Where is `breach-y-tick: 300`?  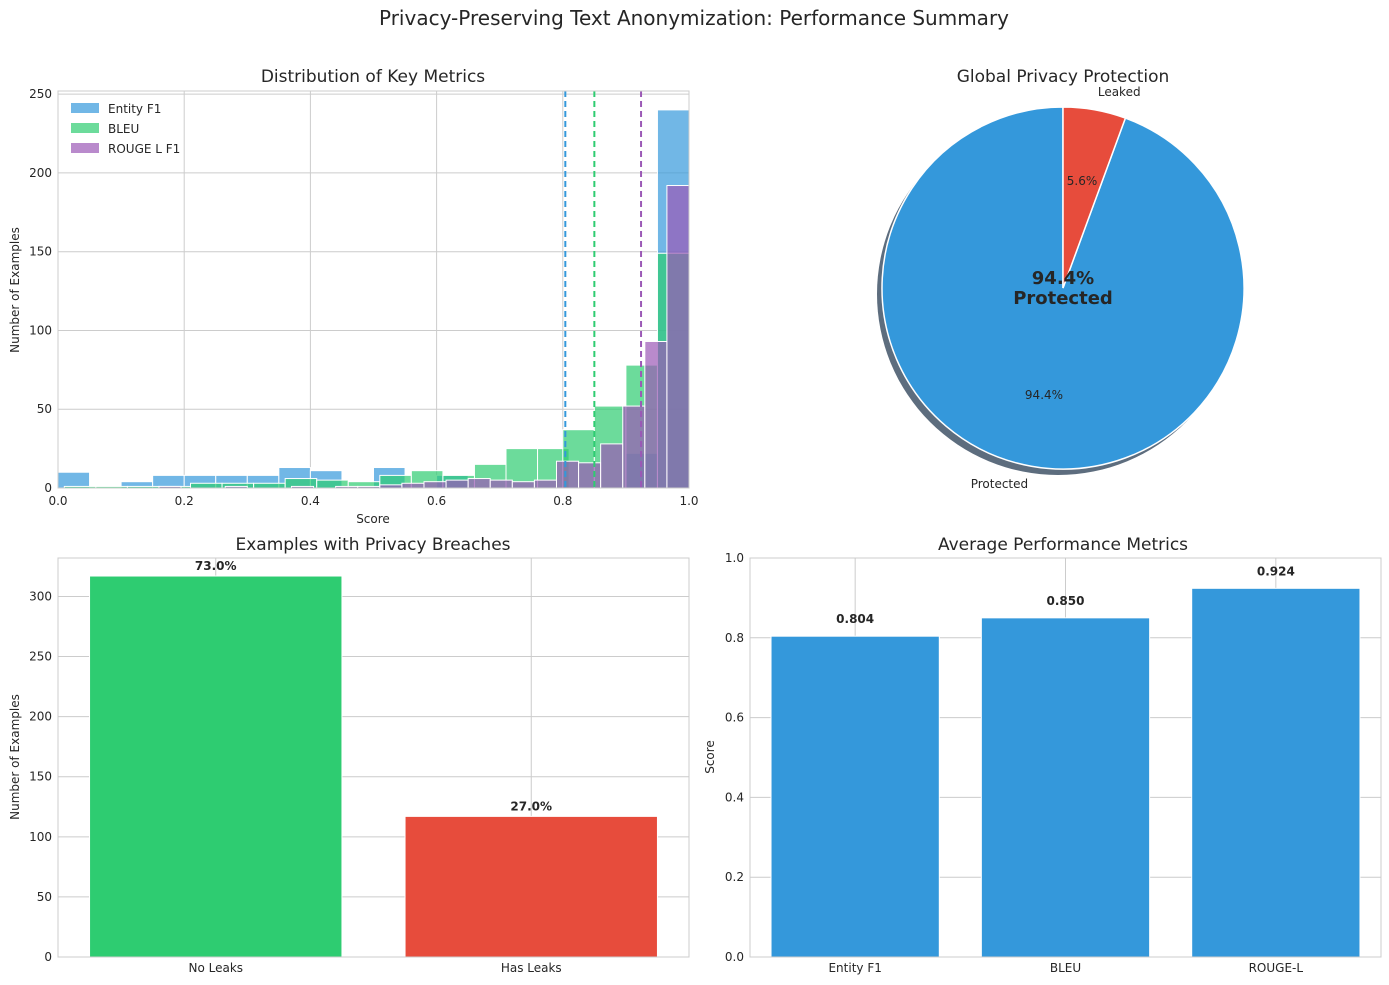 breach-y-tick: 300 is located at coordinates (40, 596).